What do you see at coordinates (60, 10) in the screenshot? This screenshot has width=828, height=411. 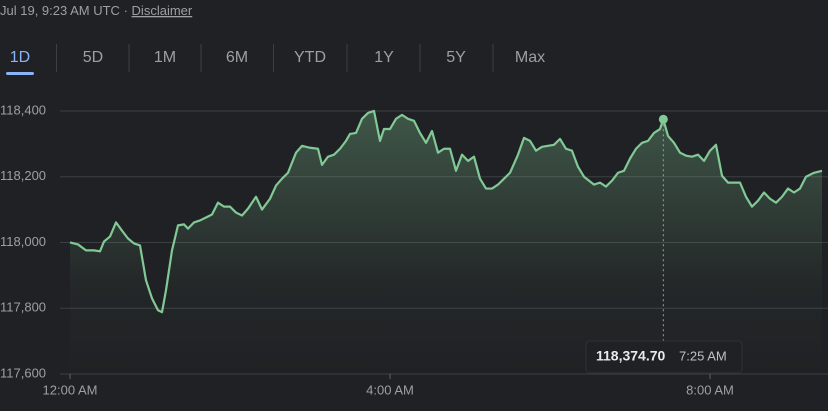 I see `timestamp-text: Jul 19, 9:23 AM UTC` at bounding box center [60, 10].